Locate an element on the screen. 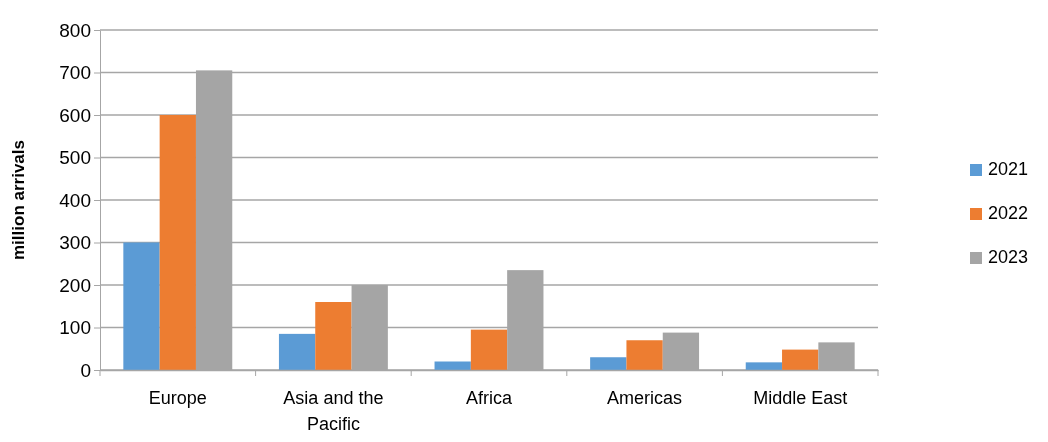 Image resolution: width=1048 pixels, height=442 pixels. legend-label: 2021 is located at coordinates (1008, 169).